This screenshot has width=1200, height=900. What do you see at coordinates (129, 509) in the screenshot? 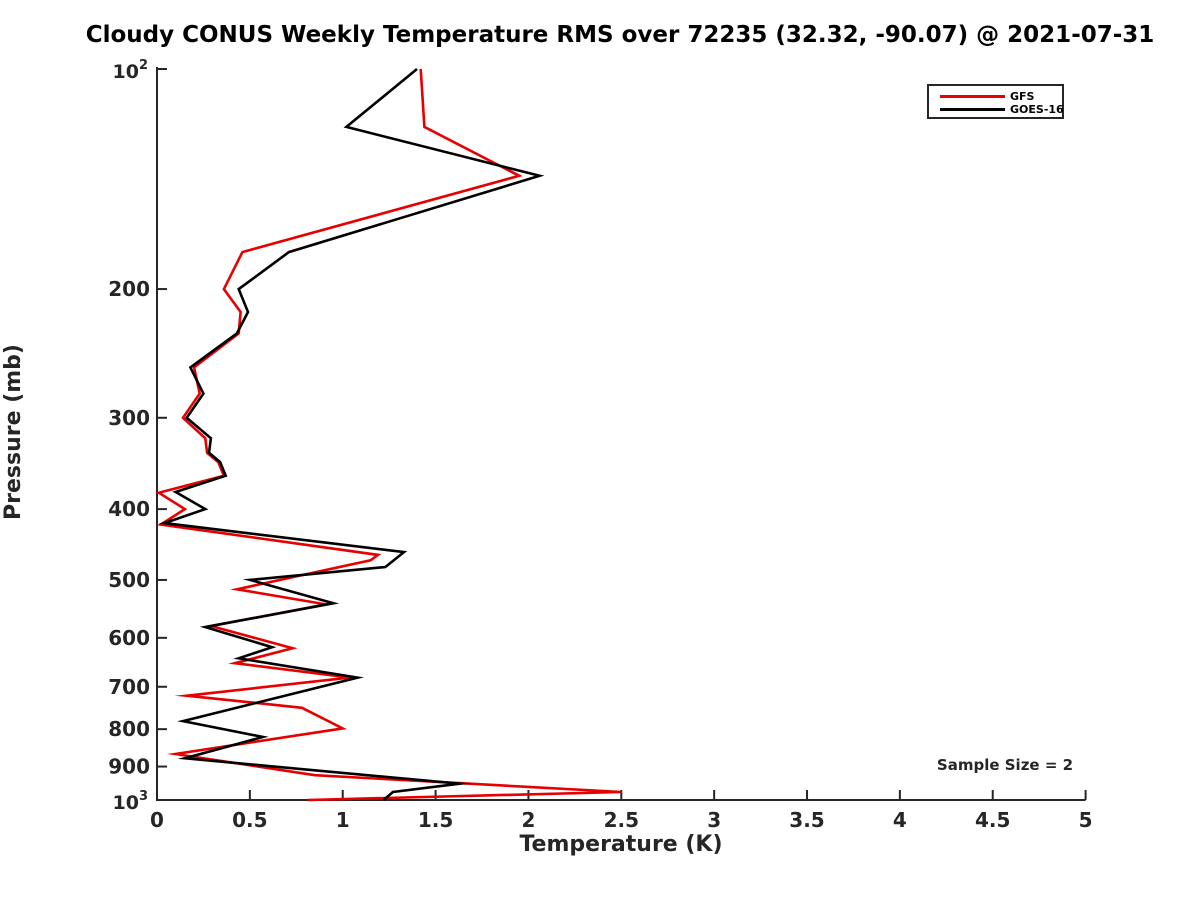
I see `y-tick-label: 400` at bounding box center [129, 509].